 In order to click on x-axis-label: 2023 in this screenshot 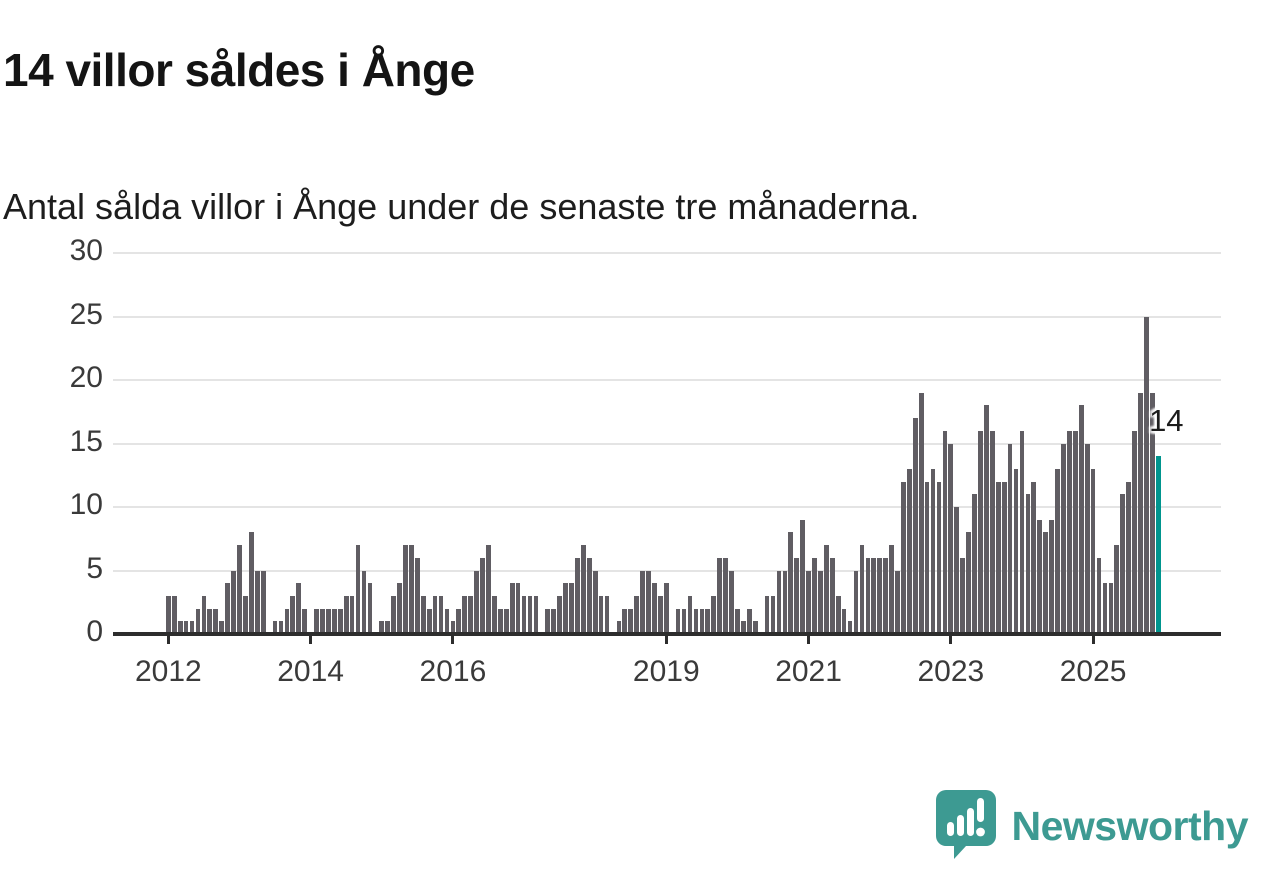, I will do `click(951, 671)`.